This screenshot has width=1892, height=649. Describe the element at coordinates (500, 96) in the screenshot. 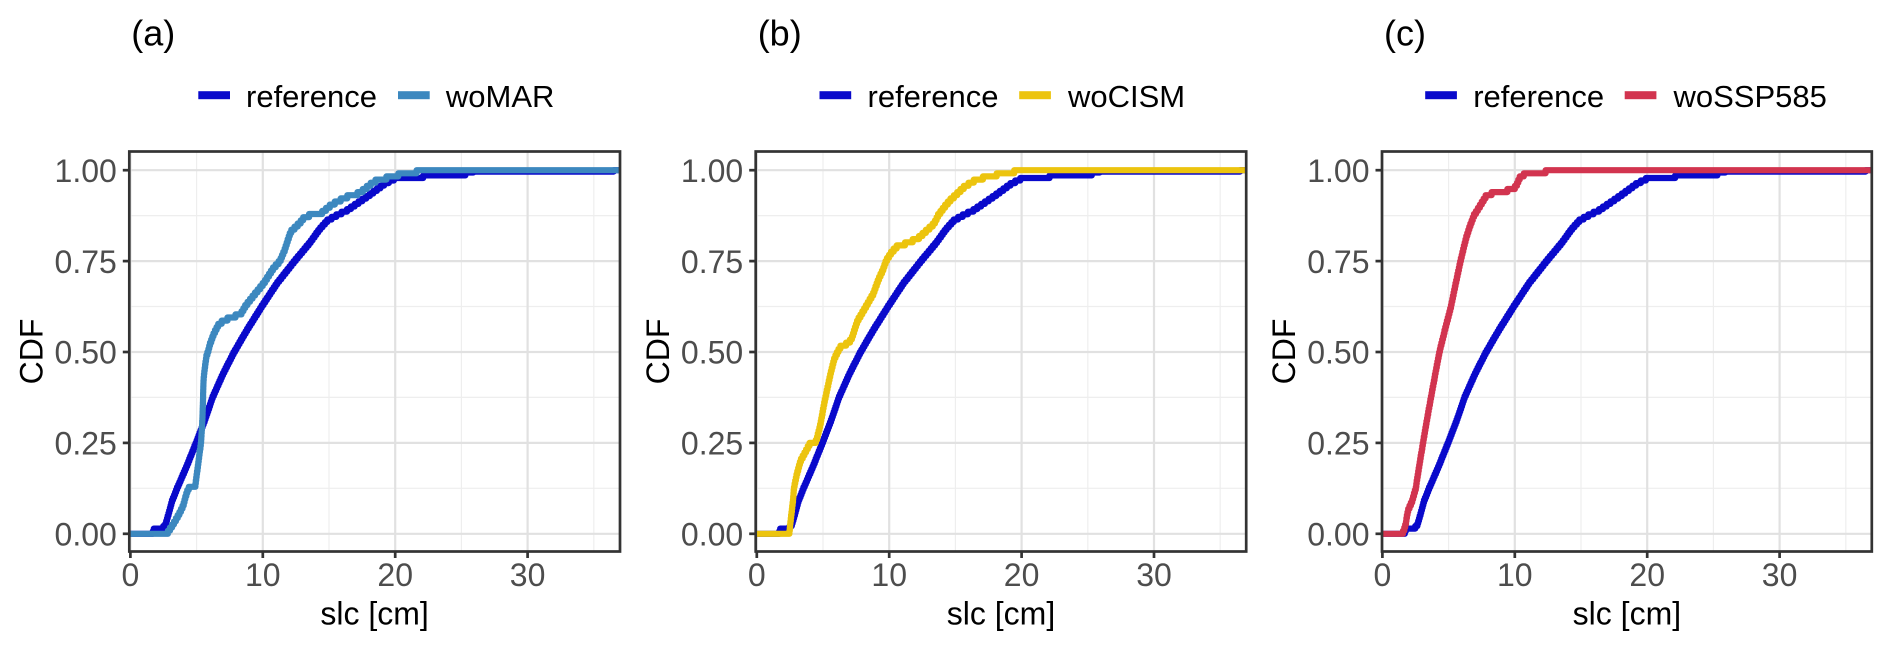

I see `svg-text: woMAR` at that location.